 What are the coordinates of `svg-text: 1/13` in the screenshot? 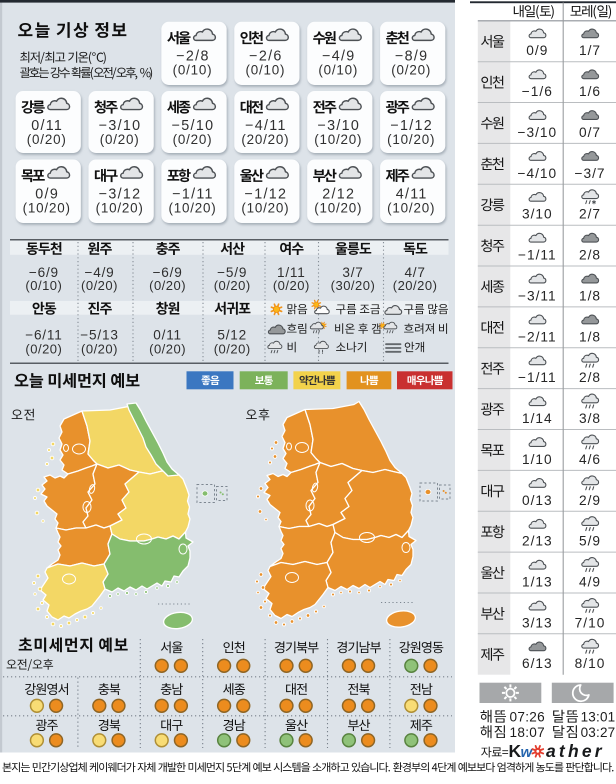 It's located at (537, 582).